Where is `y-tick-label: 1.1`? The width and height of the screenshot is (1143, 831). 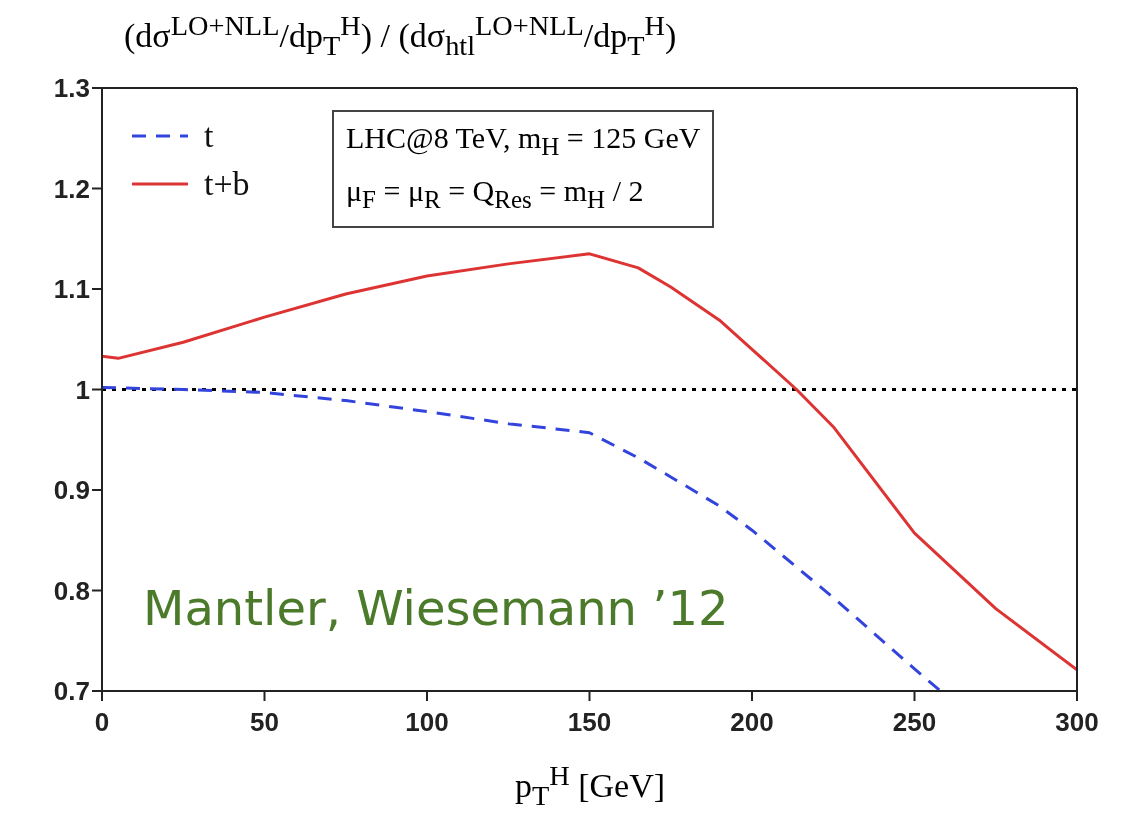 y-tick-label: 1.1 is located at coordinates (71, 289).